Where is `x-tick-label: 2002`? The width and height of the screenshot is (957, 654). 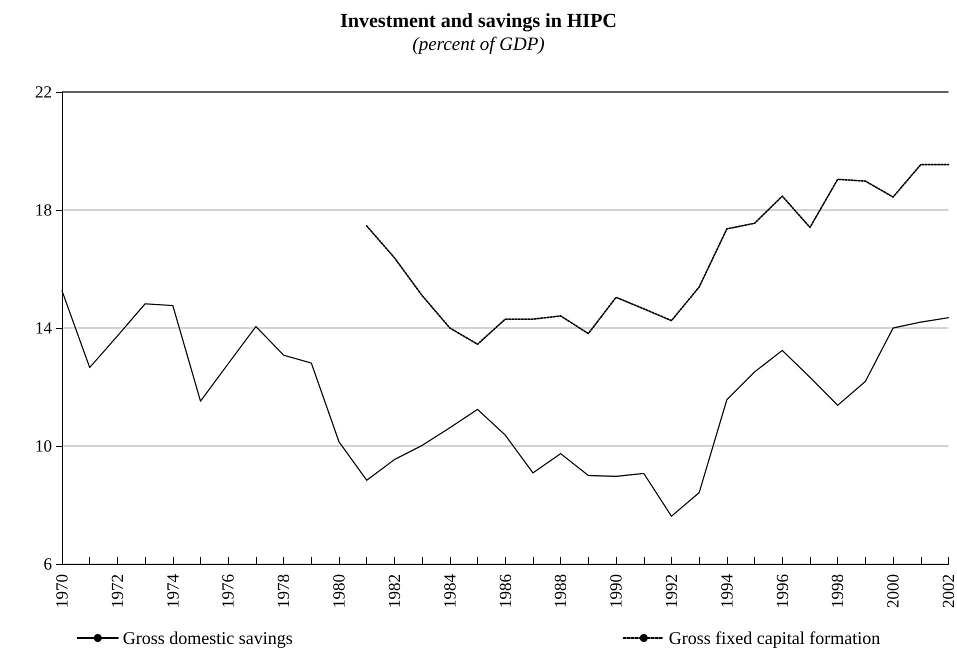 x-tick-label: 2002 is located at coordinates (948, 591).